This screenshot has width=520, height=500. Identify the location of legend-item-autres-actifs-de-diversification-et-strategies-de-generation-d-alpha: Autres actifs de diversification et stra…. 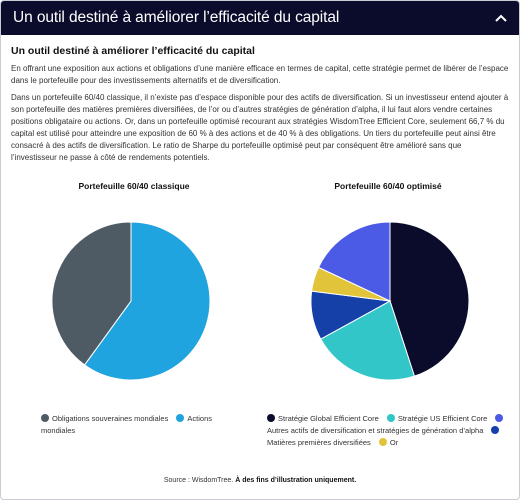
(386, 424).